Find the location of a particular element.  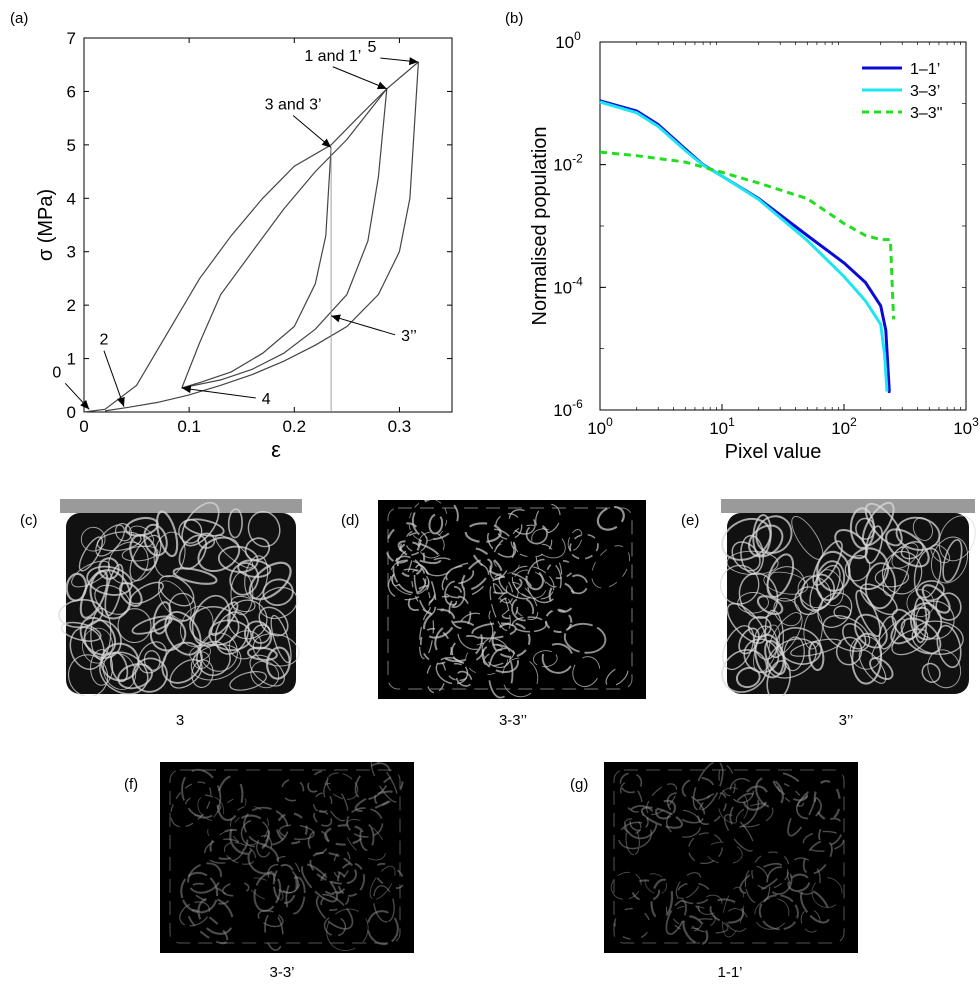

panel-label-b: (b) is located at coordinates (514, 18).